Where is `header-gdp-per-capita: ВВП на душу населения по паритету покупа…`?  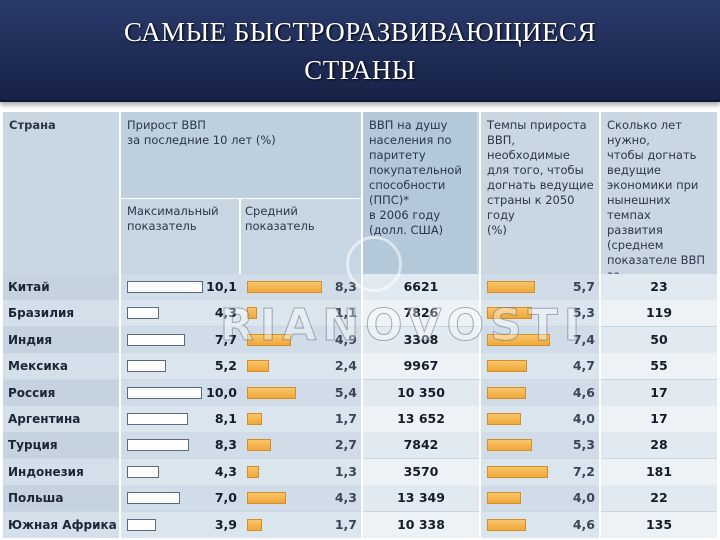 header-gdp-per-capita: ВВП на душу населения по паритету покупа… is located at coordinates (415, 177).